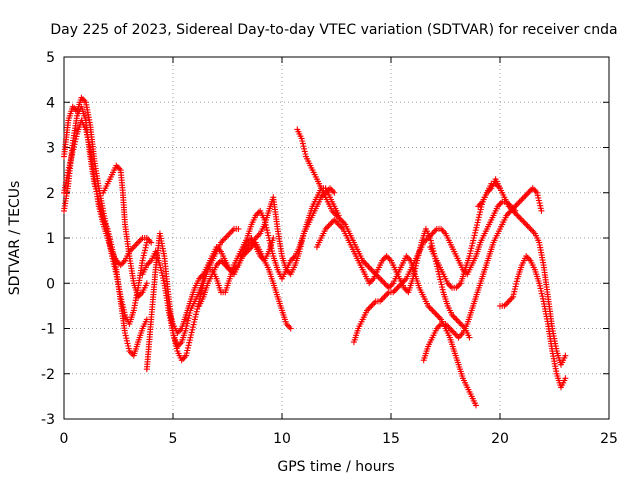  What do you see at coordinates (50, 58) in the screenshot?
I see `y-tick-label: 5` at bounding box center [50, 58].